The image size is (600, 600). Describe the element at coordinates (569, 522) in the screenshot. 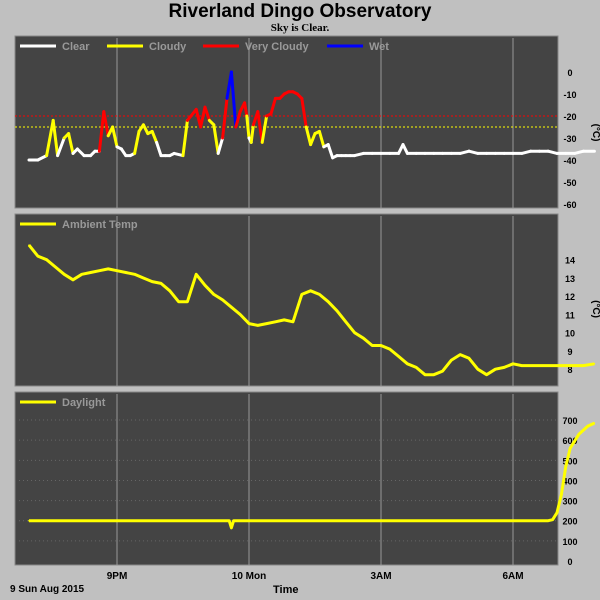

I see `ytick-label-daylight-5: 200` at that location.